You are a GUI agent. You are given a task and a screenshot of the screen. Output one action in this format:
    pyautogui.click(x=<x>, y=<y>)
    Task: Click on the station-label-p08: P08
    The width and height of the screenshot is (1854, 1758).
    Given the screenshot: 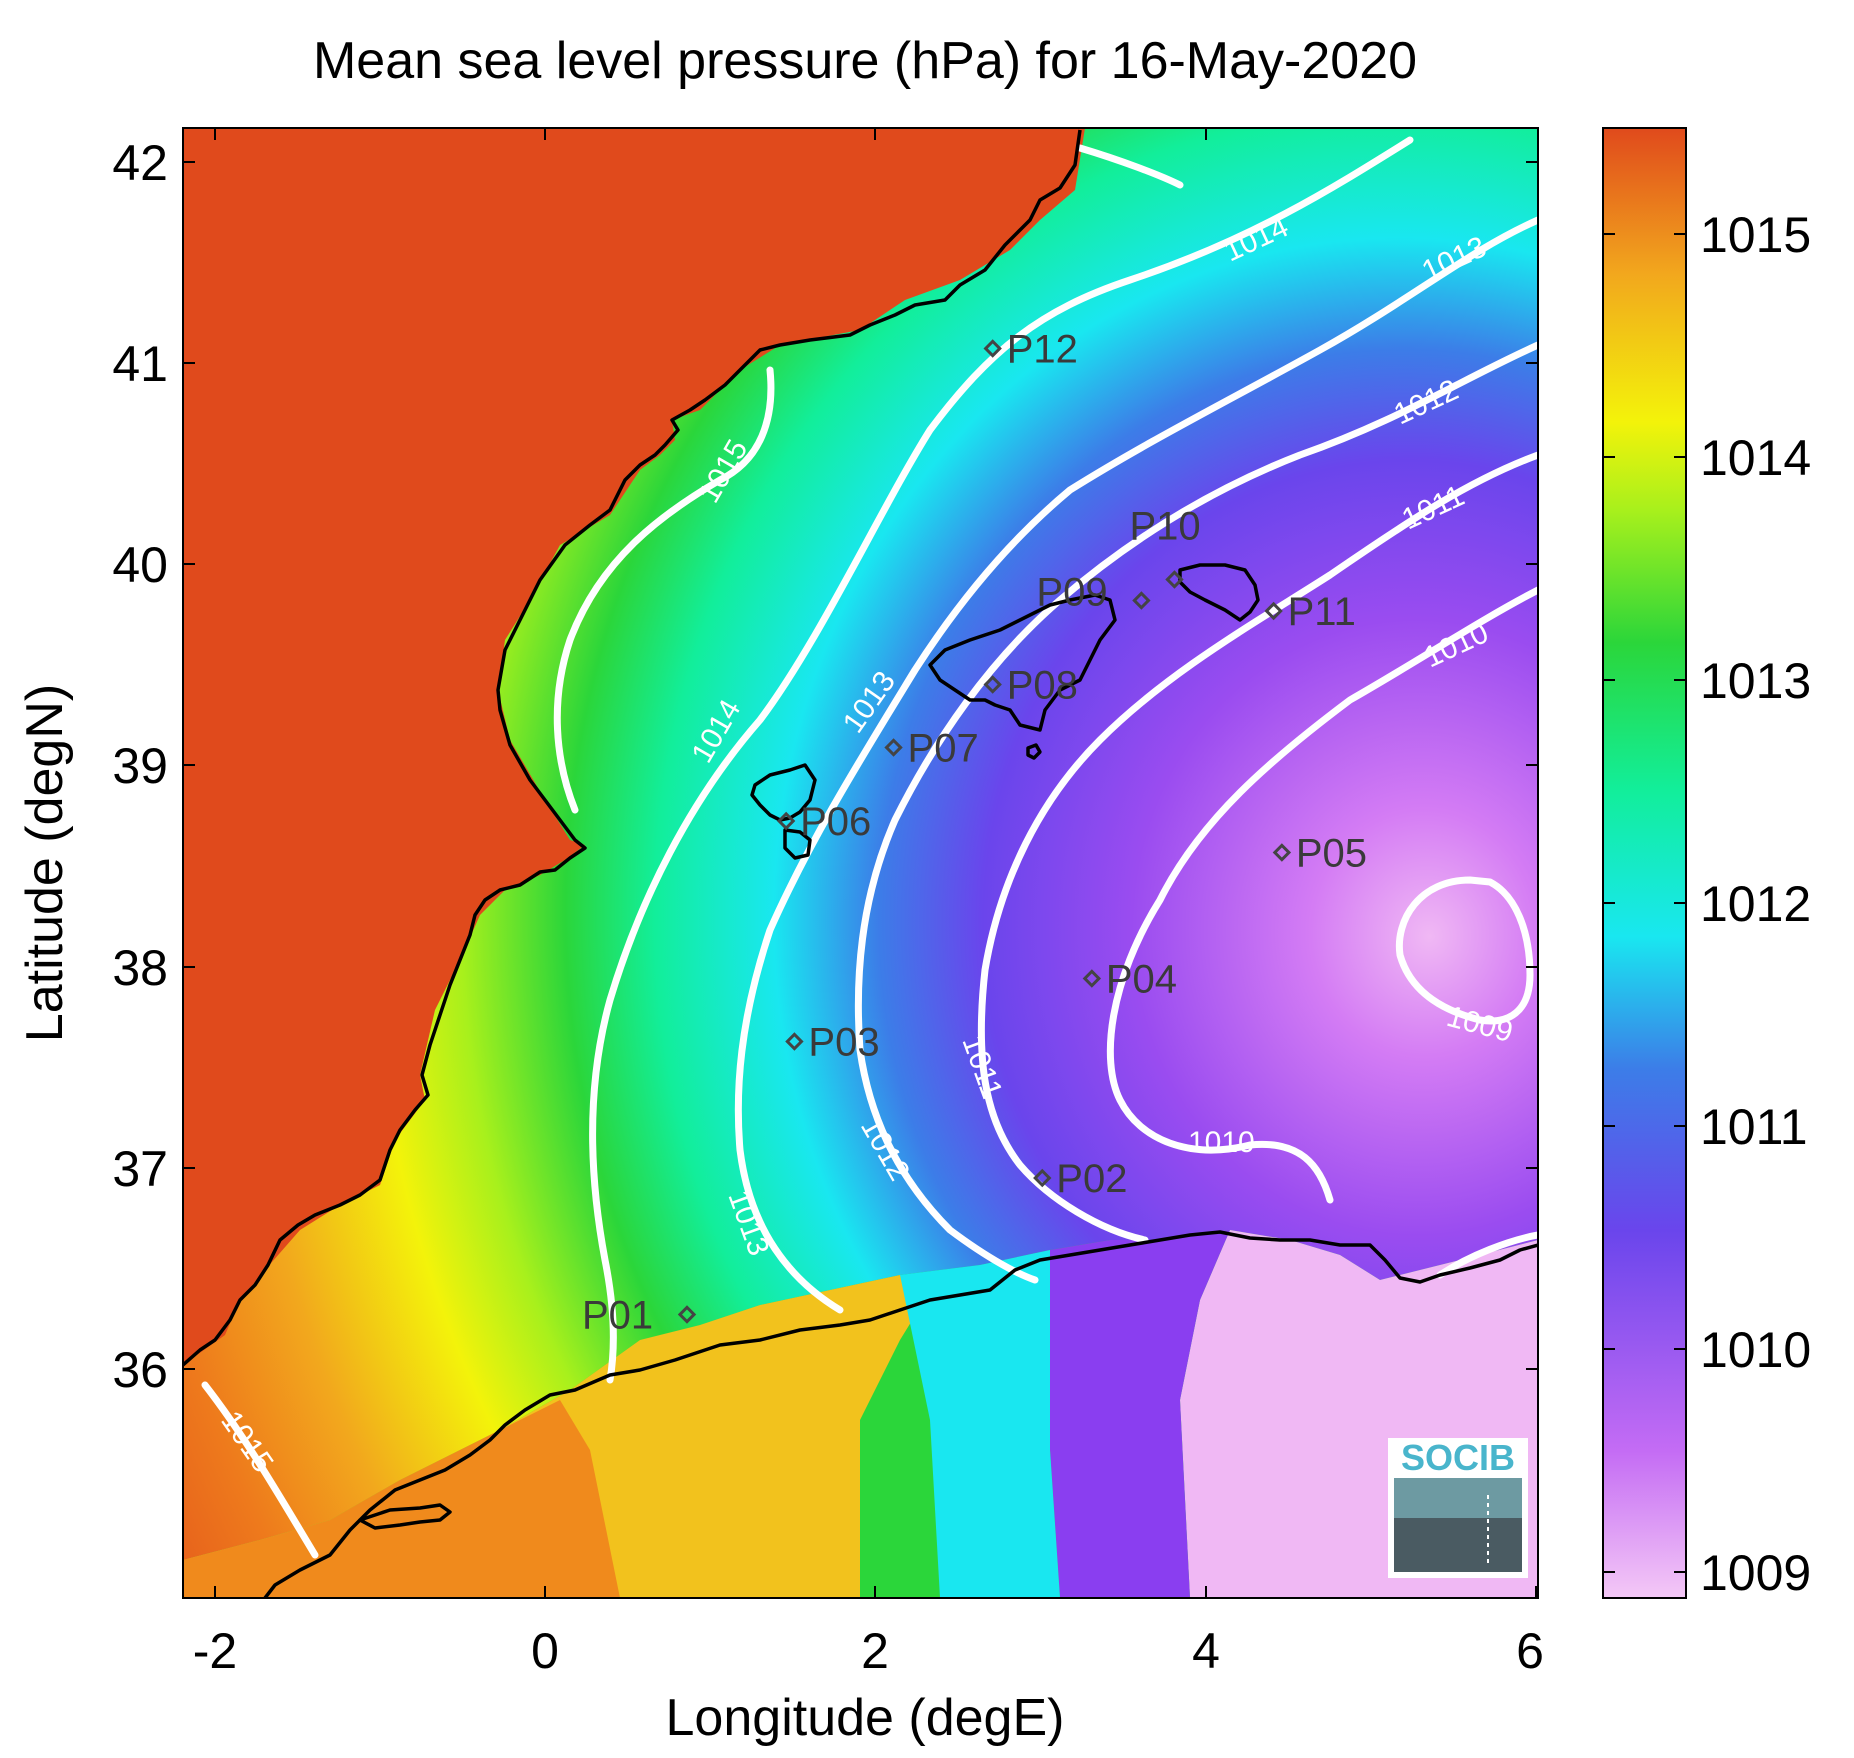 What is the action you would take?
    pyautogui.click(x=1042, y=686)
    